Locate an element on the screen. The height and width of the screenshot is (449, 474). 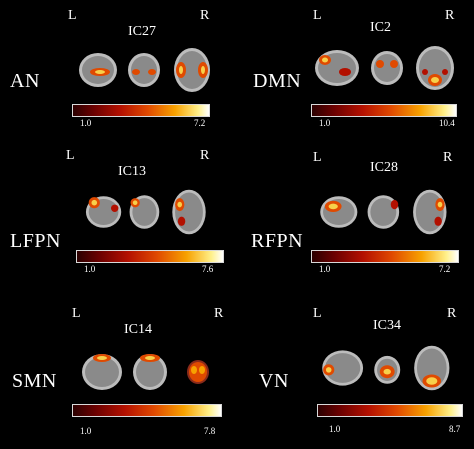
network-label: RFPN is located at coordinates (277, 241).